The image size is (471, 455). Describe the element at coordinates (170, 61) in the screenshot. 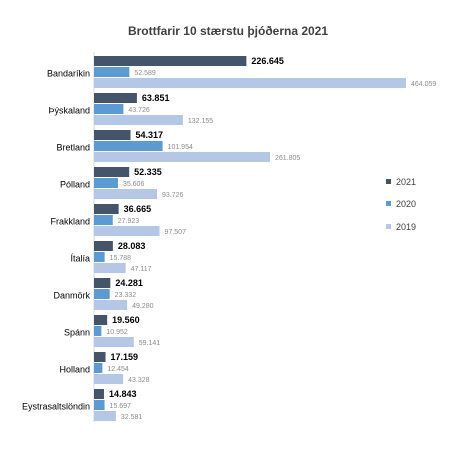

I see `bar-2021-bandarikin` at that location.